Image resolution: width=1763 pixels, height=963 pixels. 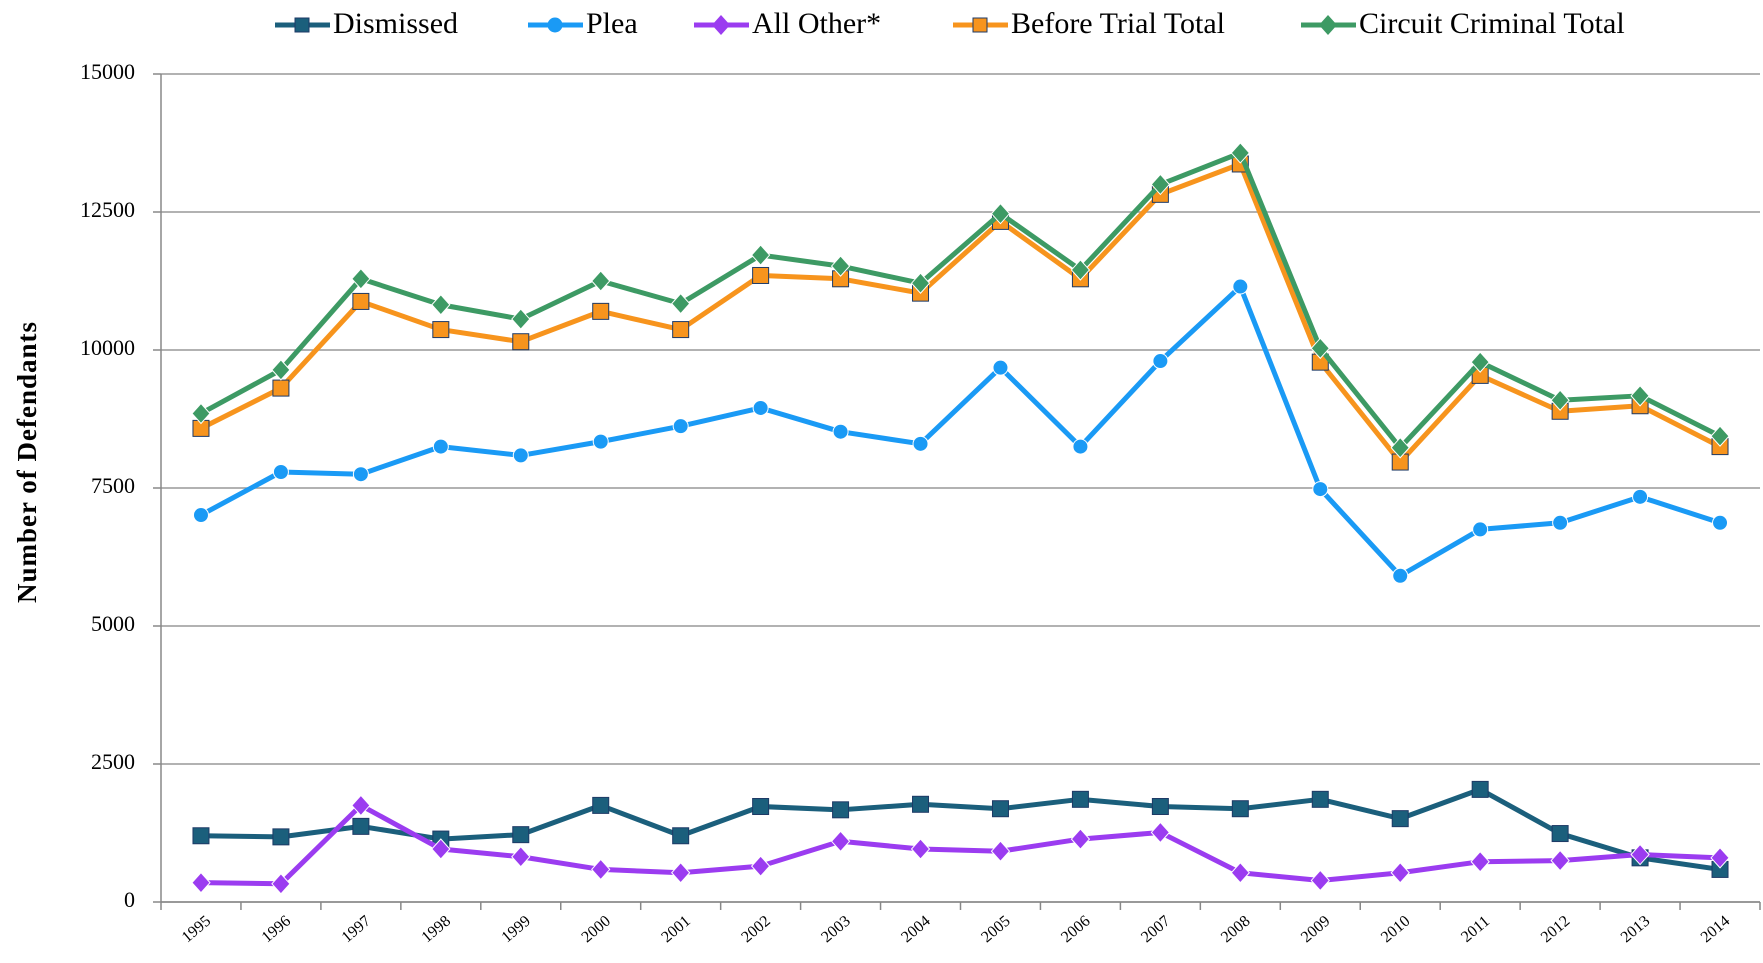 What do you see at coordinates (107, 347) in the screenshot?
I see `y-tick-label: 10000` at bounding box center [107, 347].